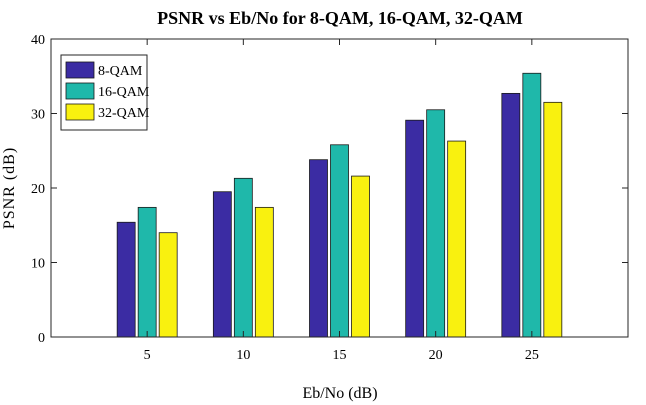 This screenshot has height=405, width=646. I want to click on y-tick-label-20: 20, so click(38, 189).